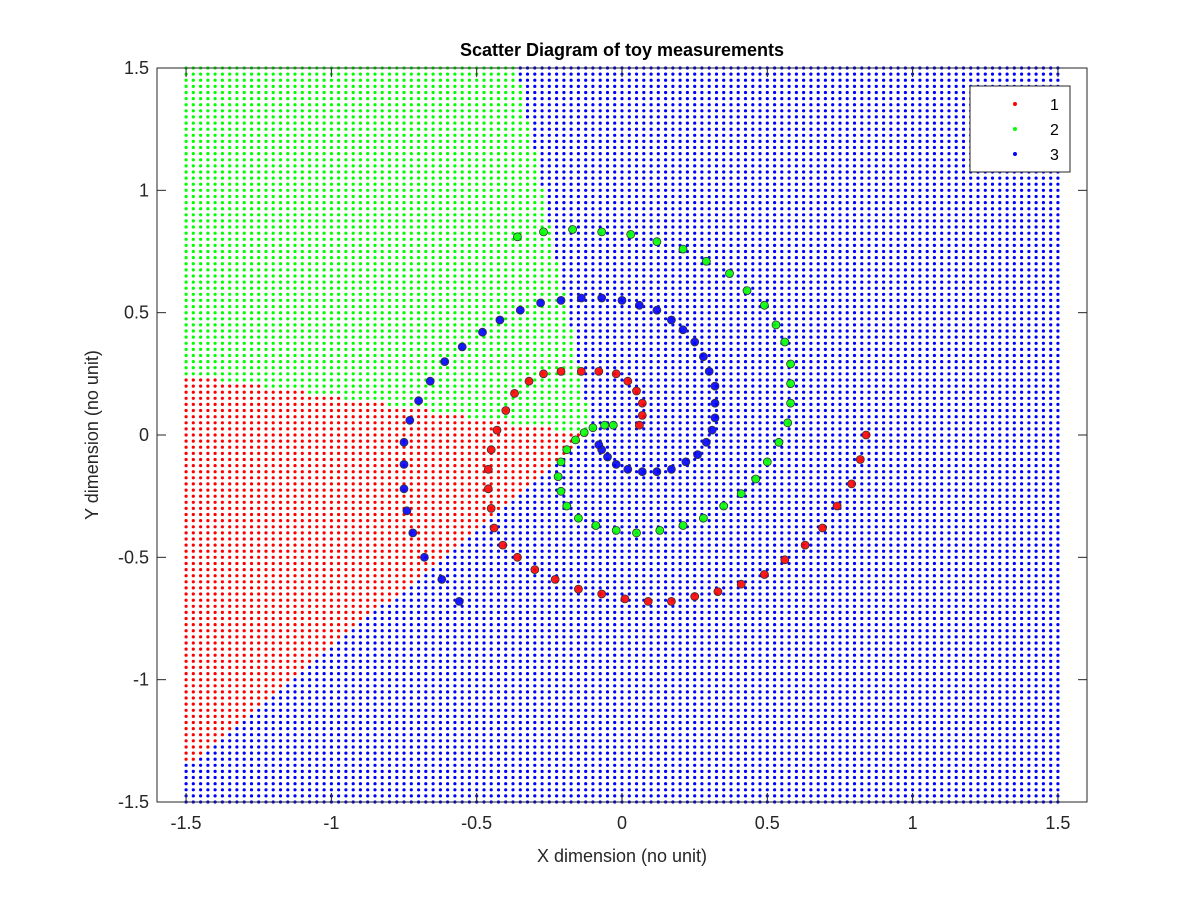 Image resolution: width=1200 pixels, height=900 pixels. Describe the element at coordinates (136, 68) in the screenshot. I see `y-tick-label: 1.5` at that location.